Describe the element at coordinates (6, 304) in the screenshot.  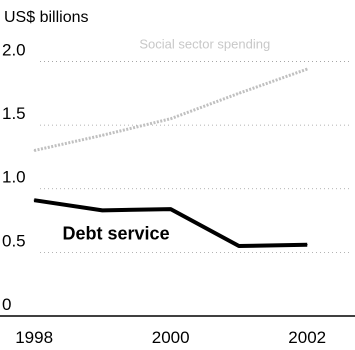
I see `y-tick-label: 0` at that location.